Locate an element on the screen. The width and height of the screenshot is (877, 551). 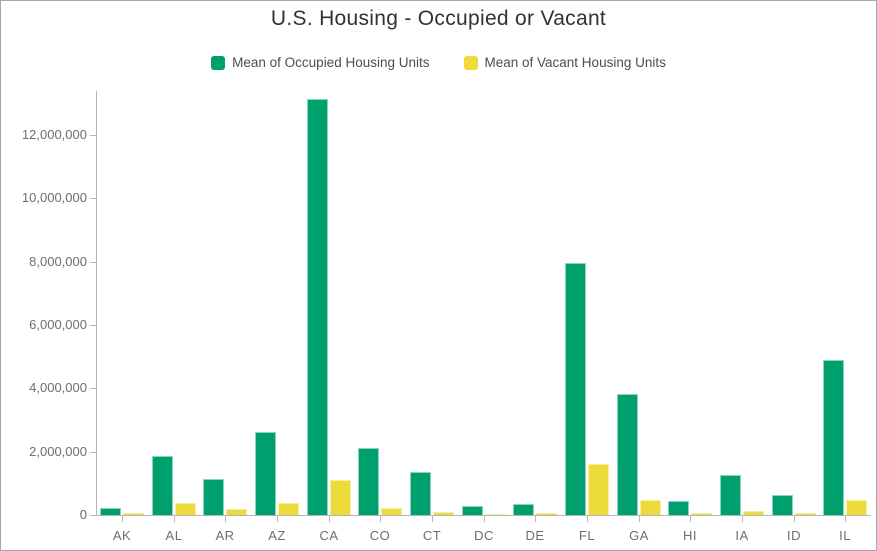
bar-occupied-DC is located at coordinates (472, 510).